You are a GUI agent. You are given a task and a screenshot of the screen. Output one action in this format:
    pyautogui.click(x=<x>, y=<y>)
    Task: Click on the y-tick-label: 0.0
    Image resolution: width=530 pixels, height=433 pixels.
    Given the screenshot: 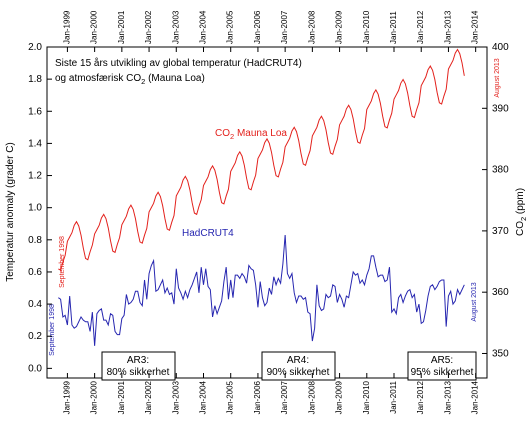 What is the action you would take?
    pyautogui.click(x=35, y=368)
    